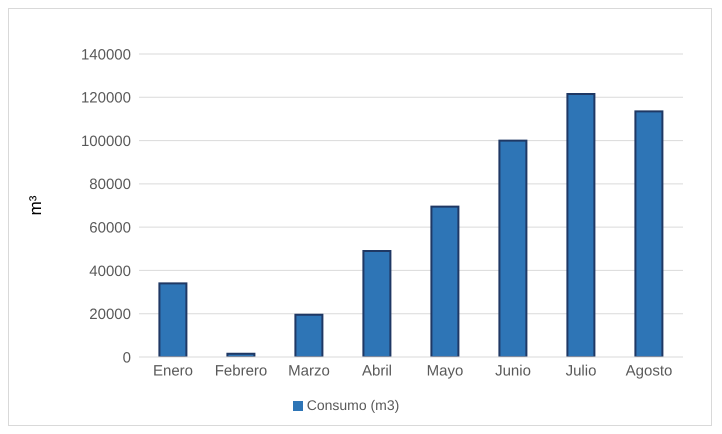 This screenshot has width=722, height=434. I want to click on x-tick-label: Abril, so click(377, 371).